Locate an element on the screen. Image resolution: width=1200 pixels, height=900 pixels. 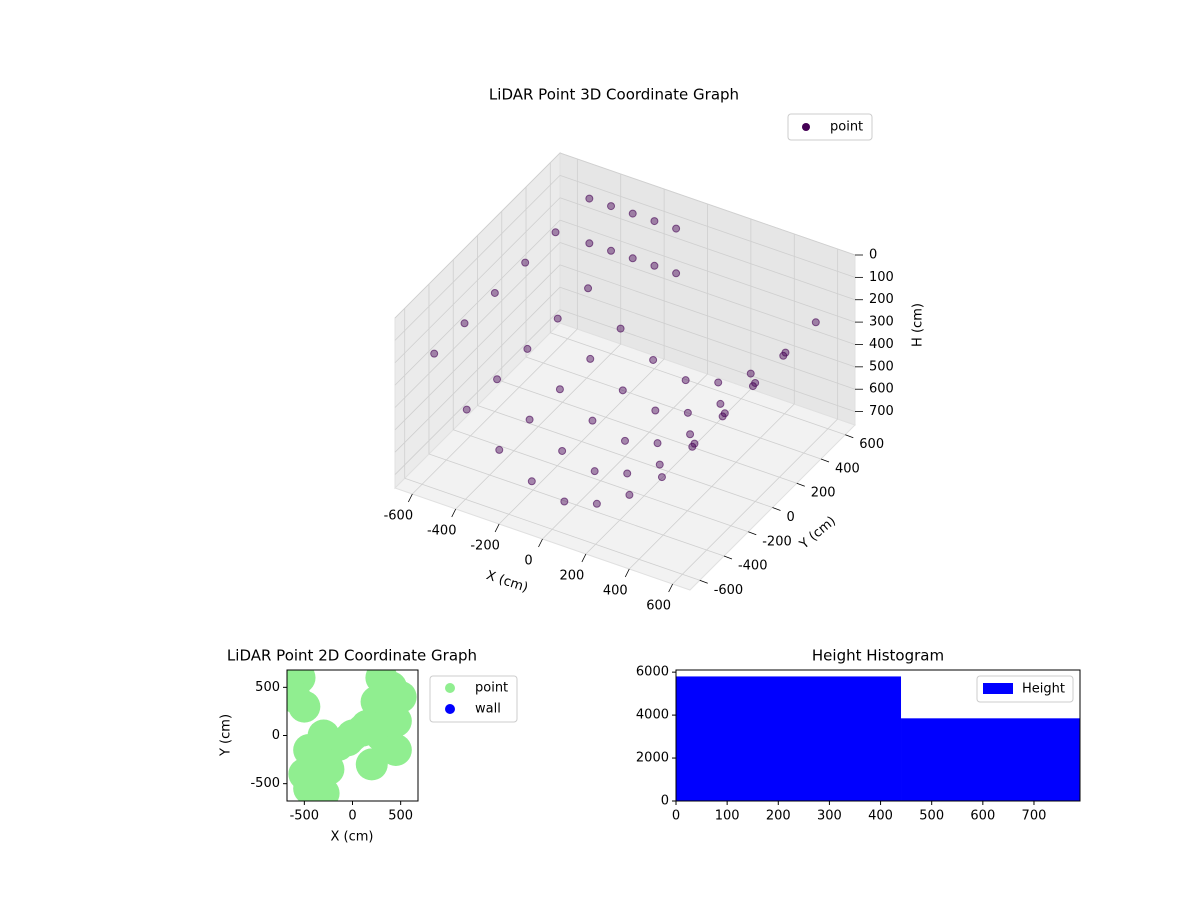
y-tick-label: -500 is located at coordinates (265, 783).